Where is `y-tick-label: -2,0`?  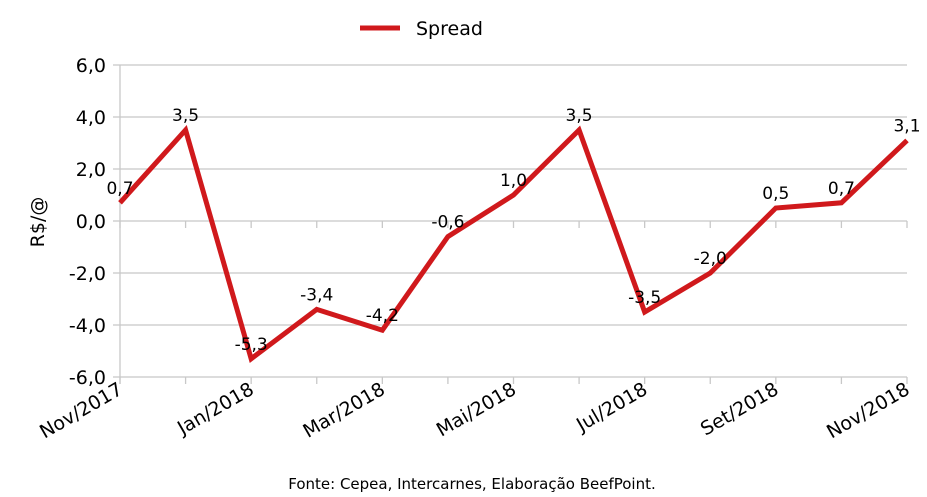 y-tick-label: -2,0 is located at coordinates (87, 274).